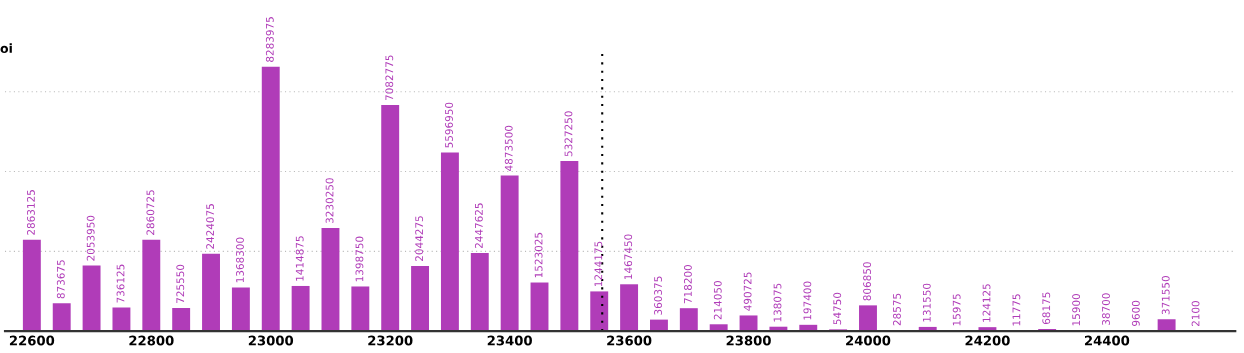 This screenshot has width=1244, height=353. I want to click on x-tick-label: 24200, so click(987, 340).